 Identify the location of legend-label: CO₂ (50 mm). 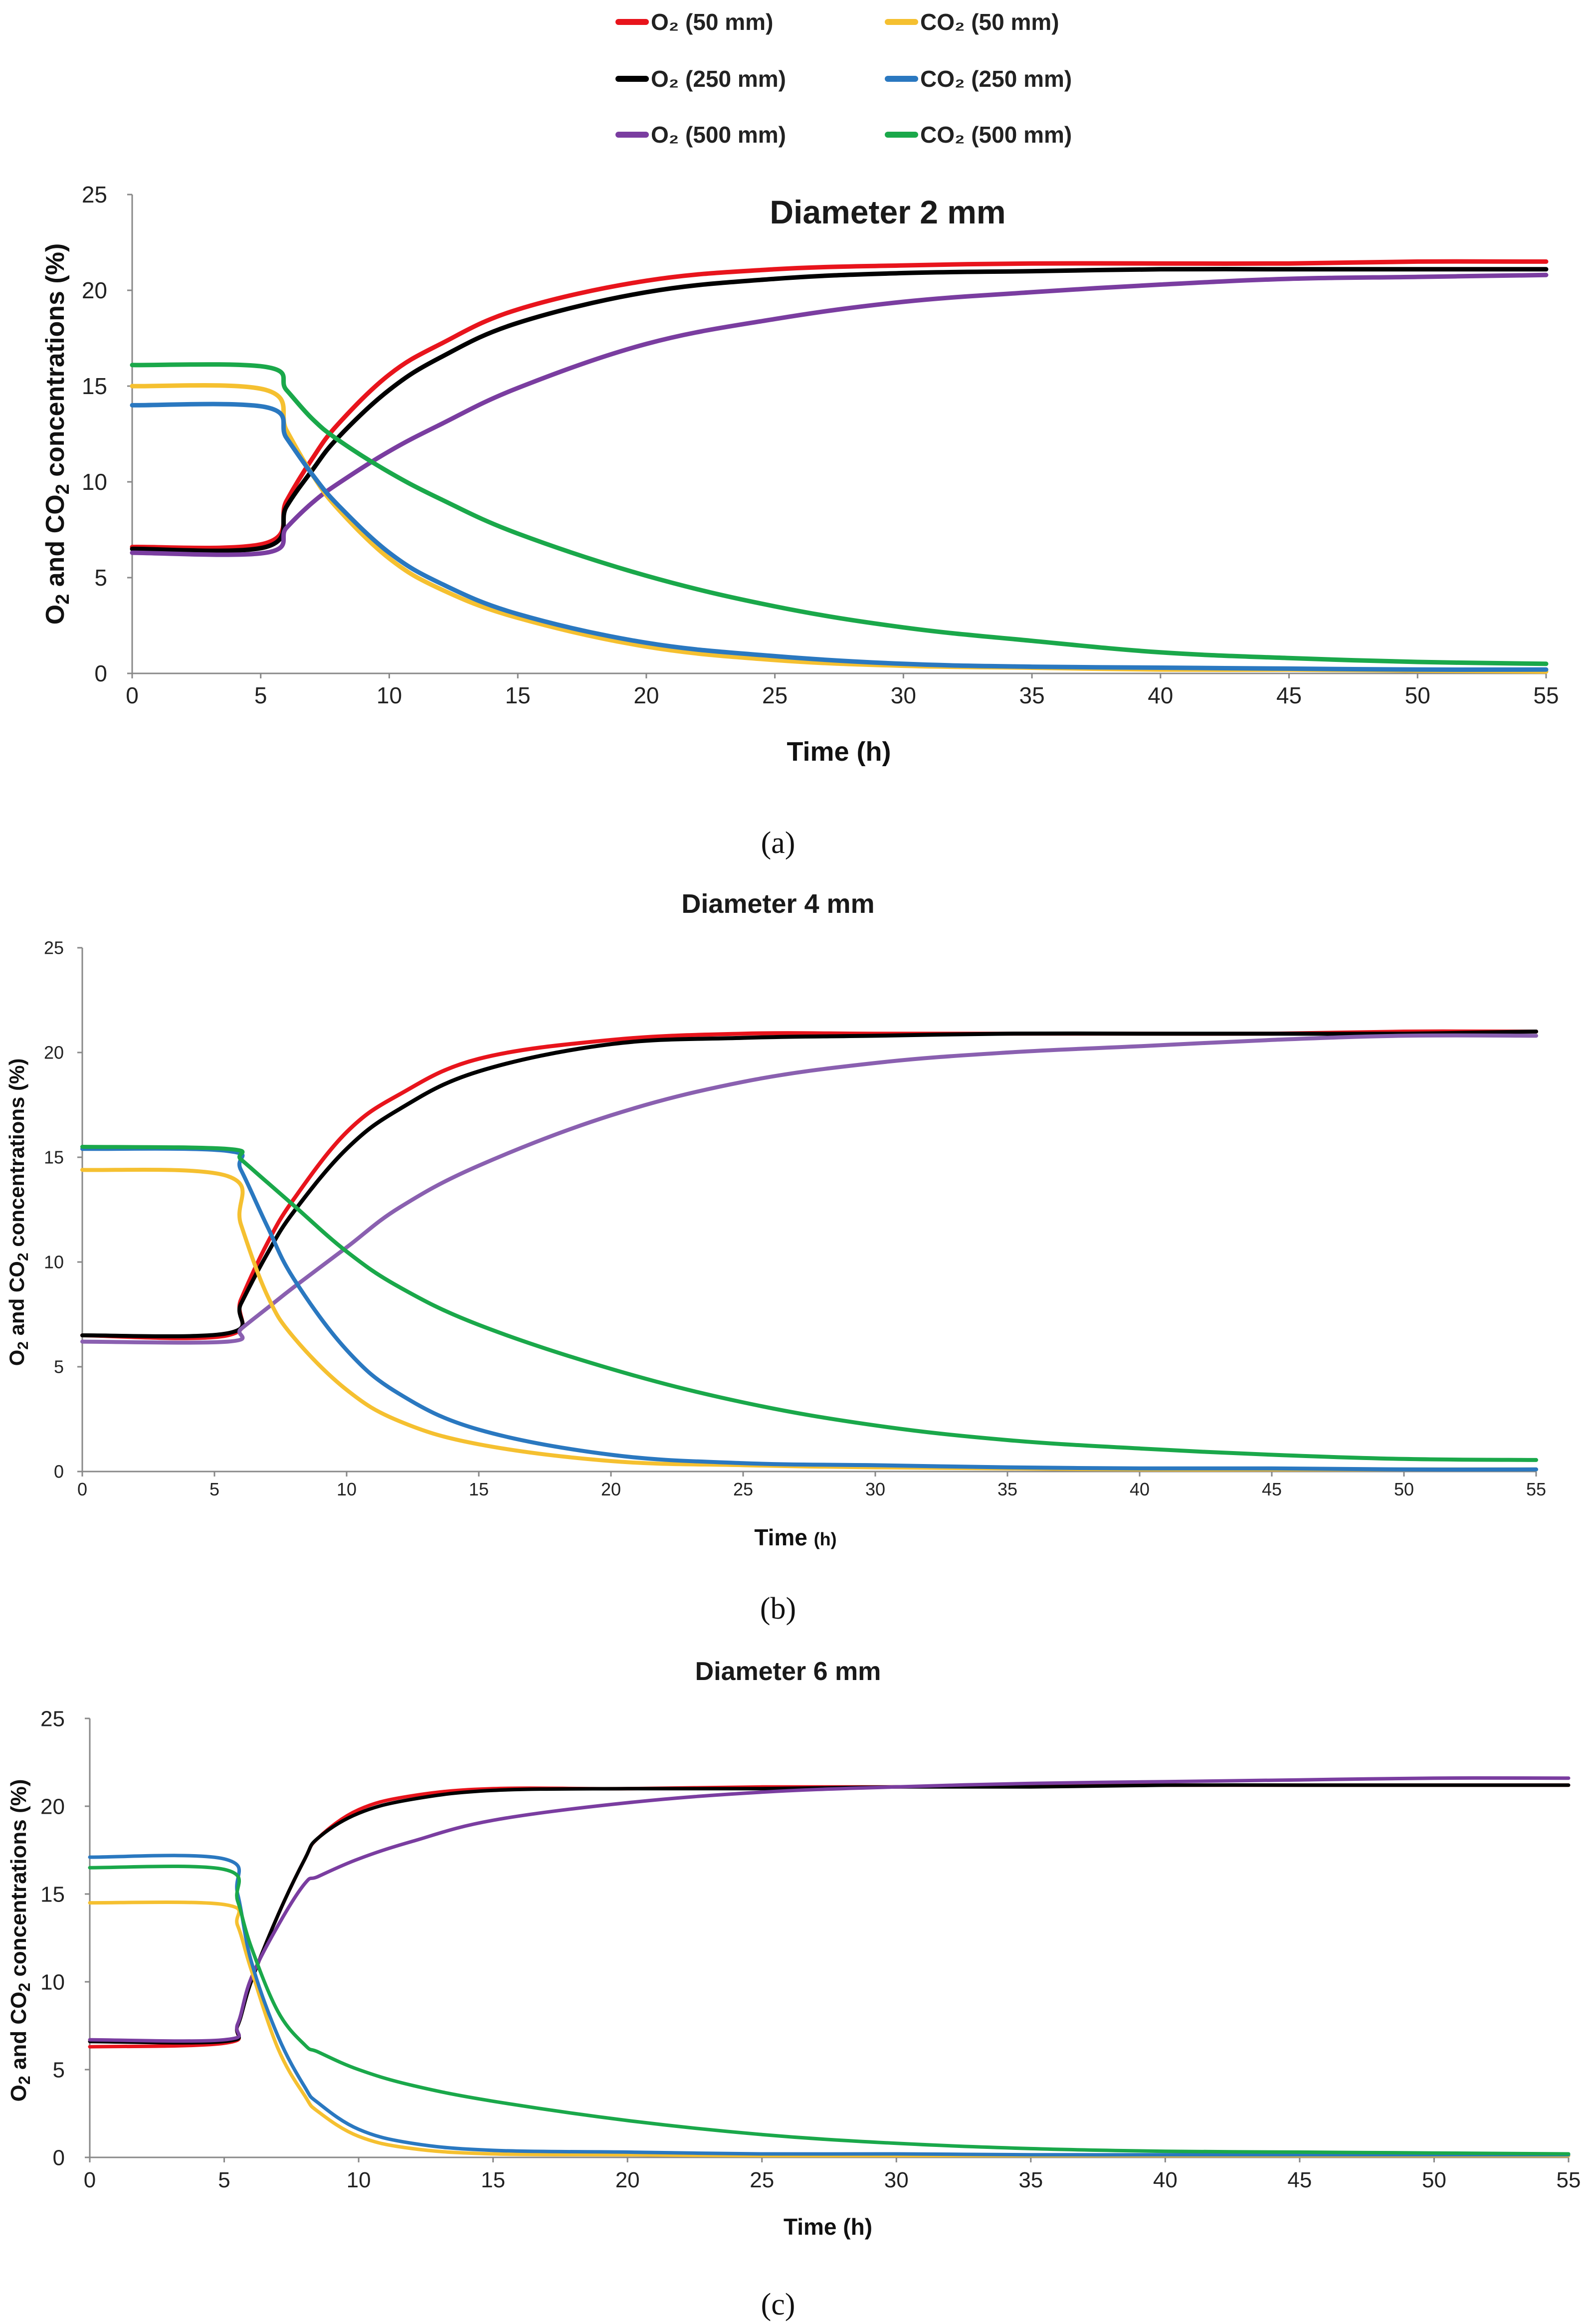
(990, 22).